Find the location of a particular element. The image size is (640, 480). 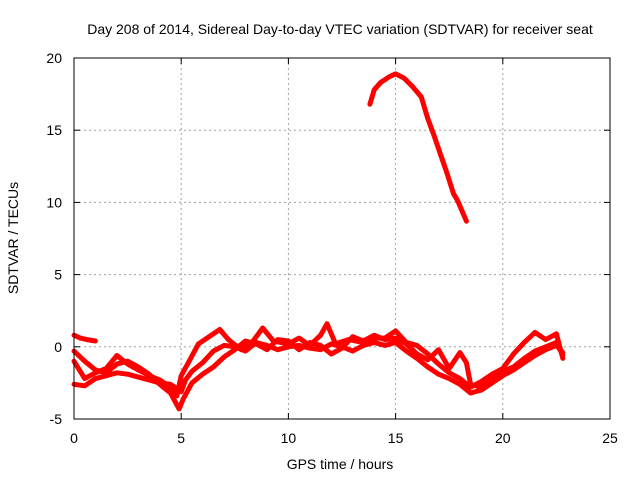

x-tick-label: 10 is located at coordinates (289, 438).